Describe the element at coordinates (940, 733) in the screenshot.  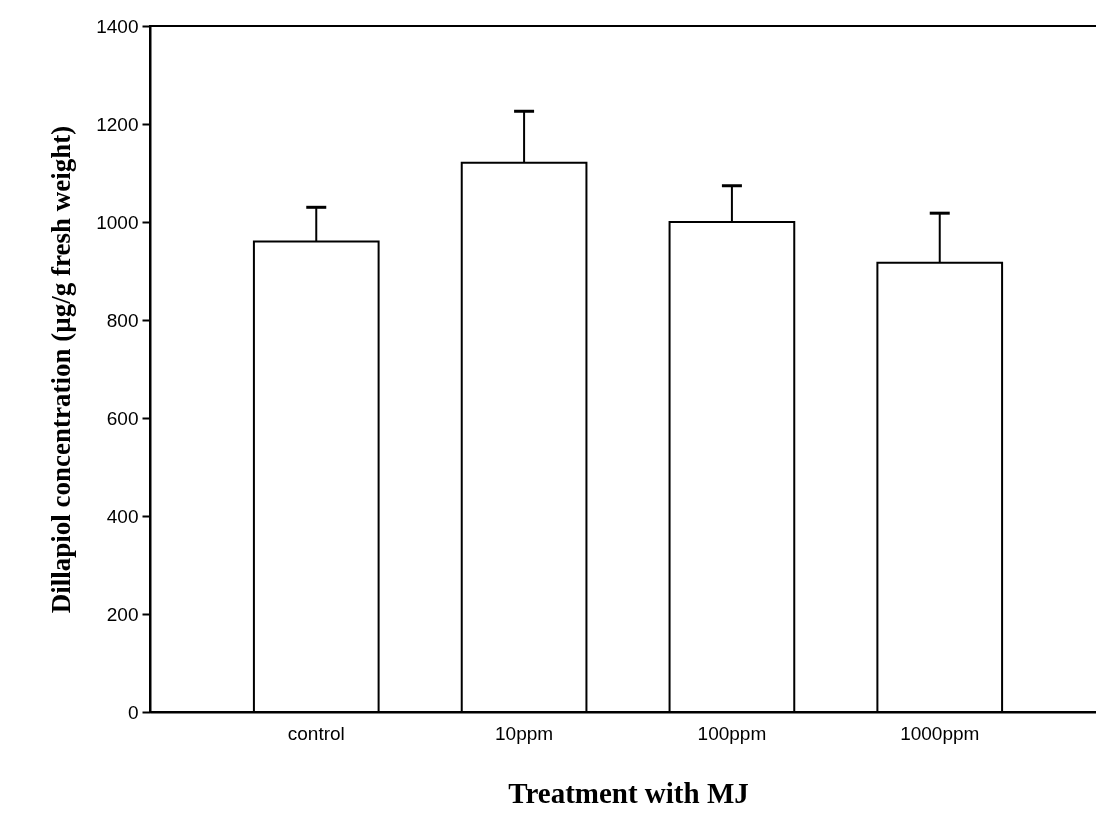
I see `x-tick-label: 1000ppm` at that location.